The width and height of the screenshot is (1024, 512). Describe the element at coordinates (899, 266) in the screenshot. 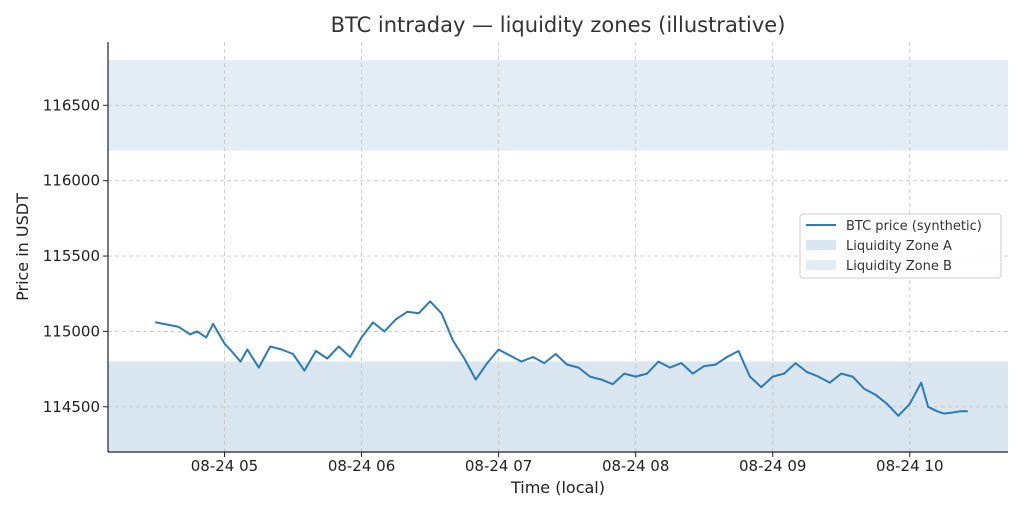

I see `legend-label-zone-b: Liquidity Zone B` at that location.